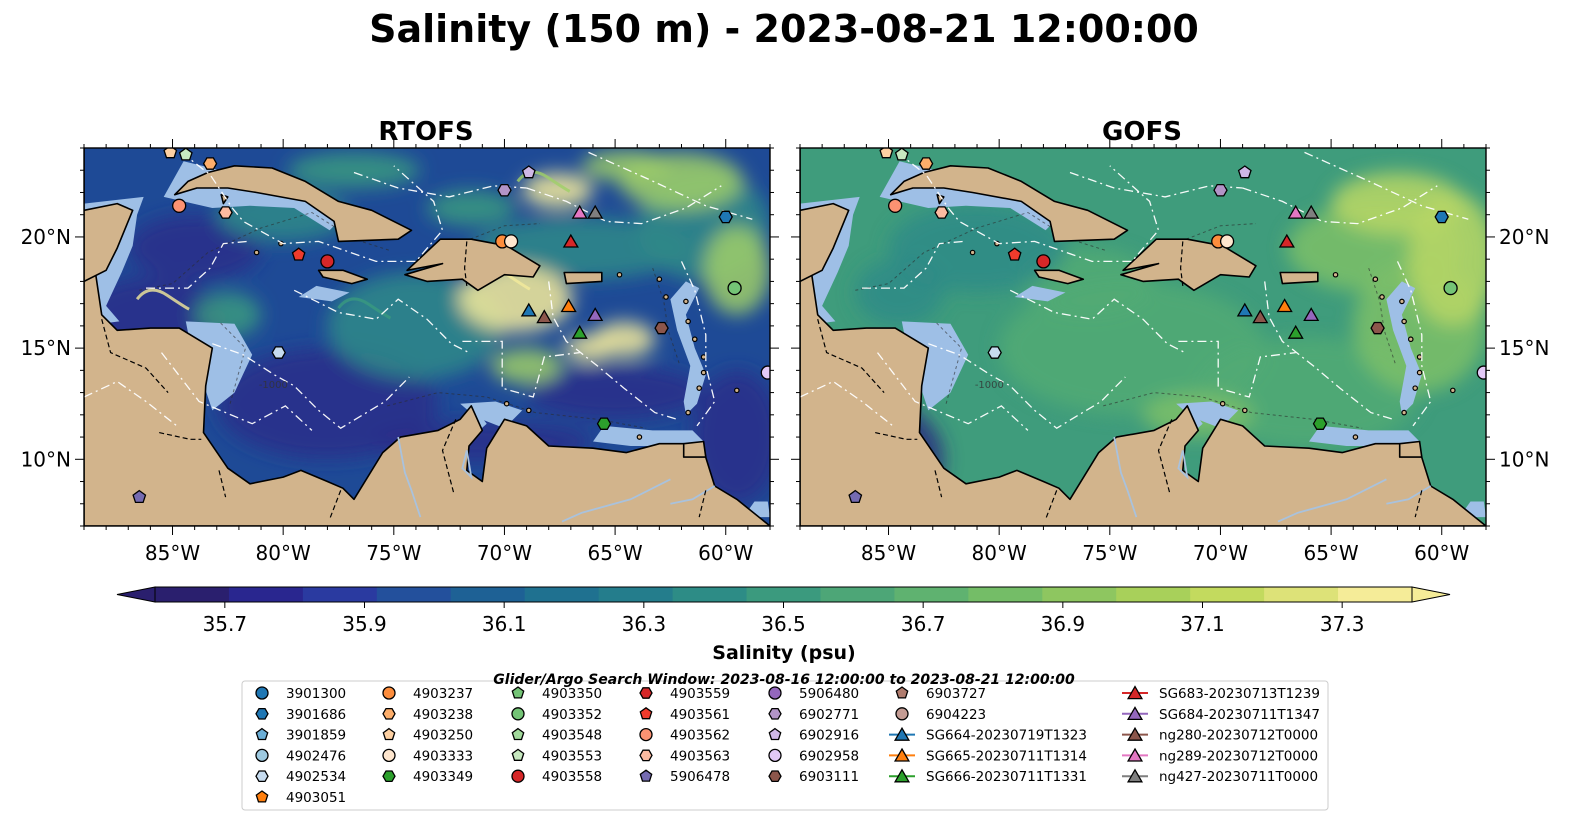 This screenshot has height=831, width=1577. What do you see at coordinates (316, 715) in the screenshot?
I see `legend-label: 3901686` at bounding box center [316, 715].